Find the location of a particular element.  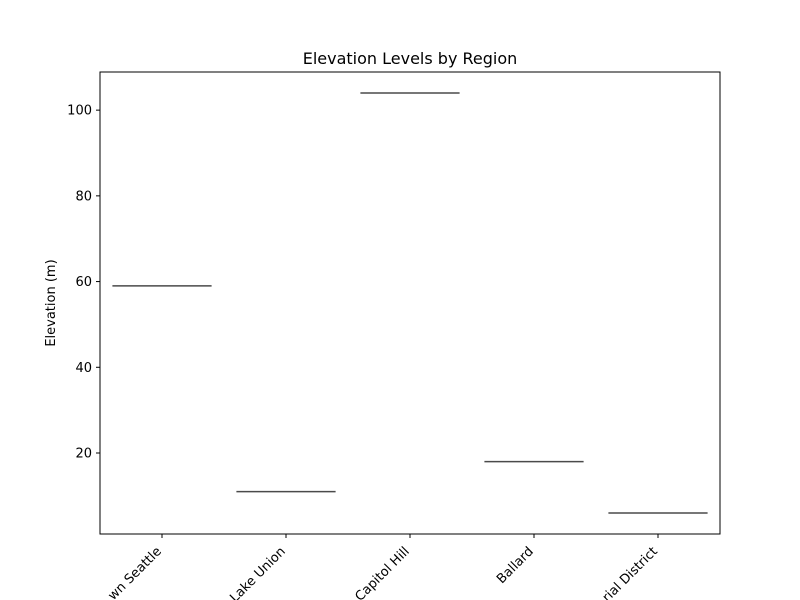

x-tick-label: wn Seattle is located at coordinates (134, 572).